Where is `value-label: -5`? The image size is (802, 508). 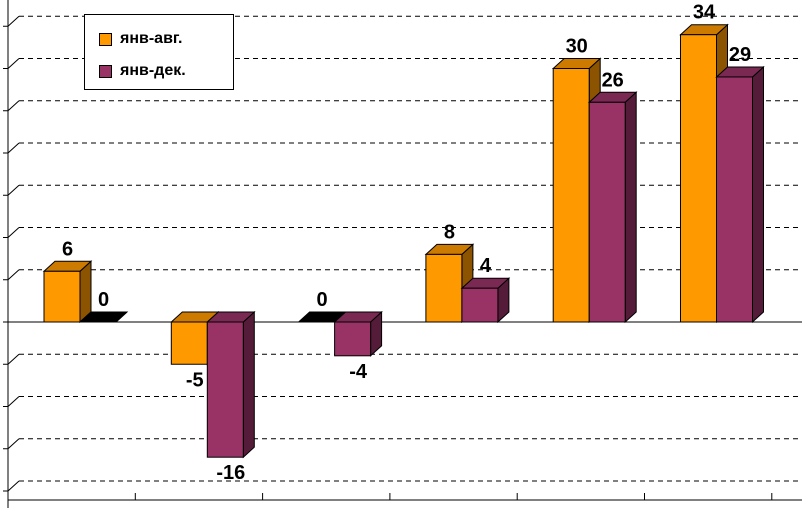
value-label: -5 is located at coordinates (195, 380).